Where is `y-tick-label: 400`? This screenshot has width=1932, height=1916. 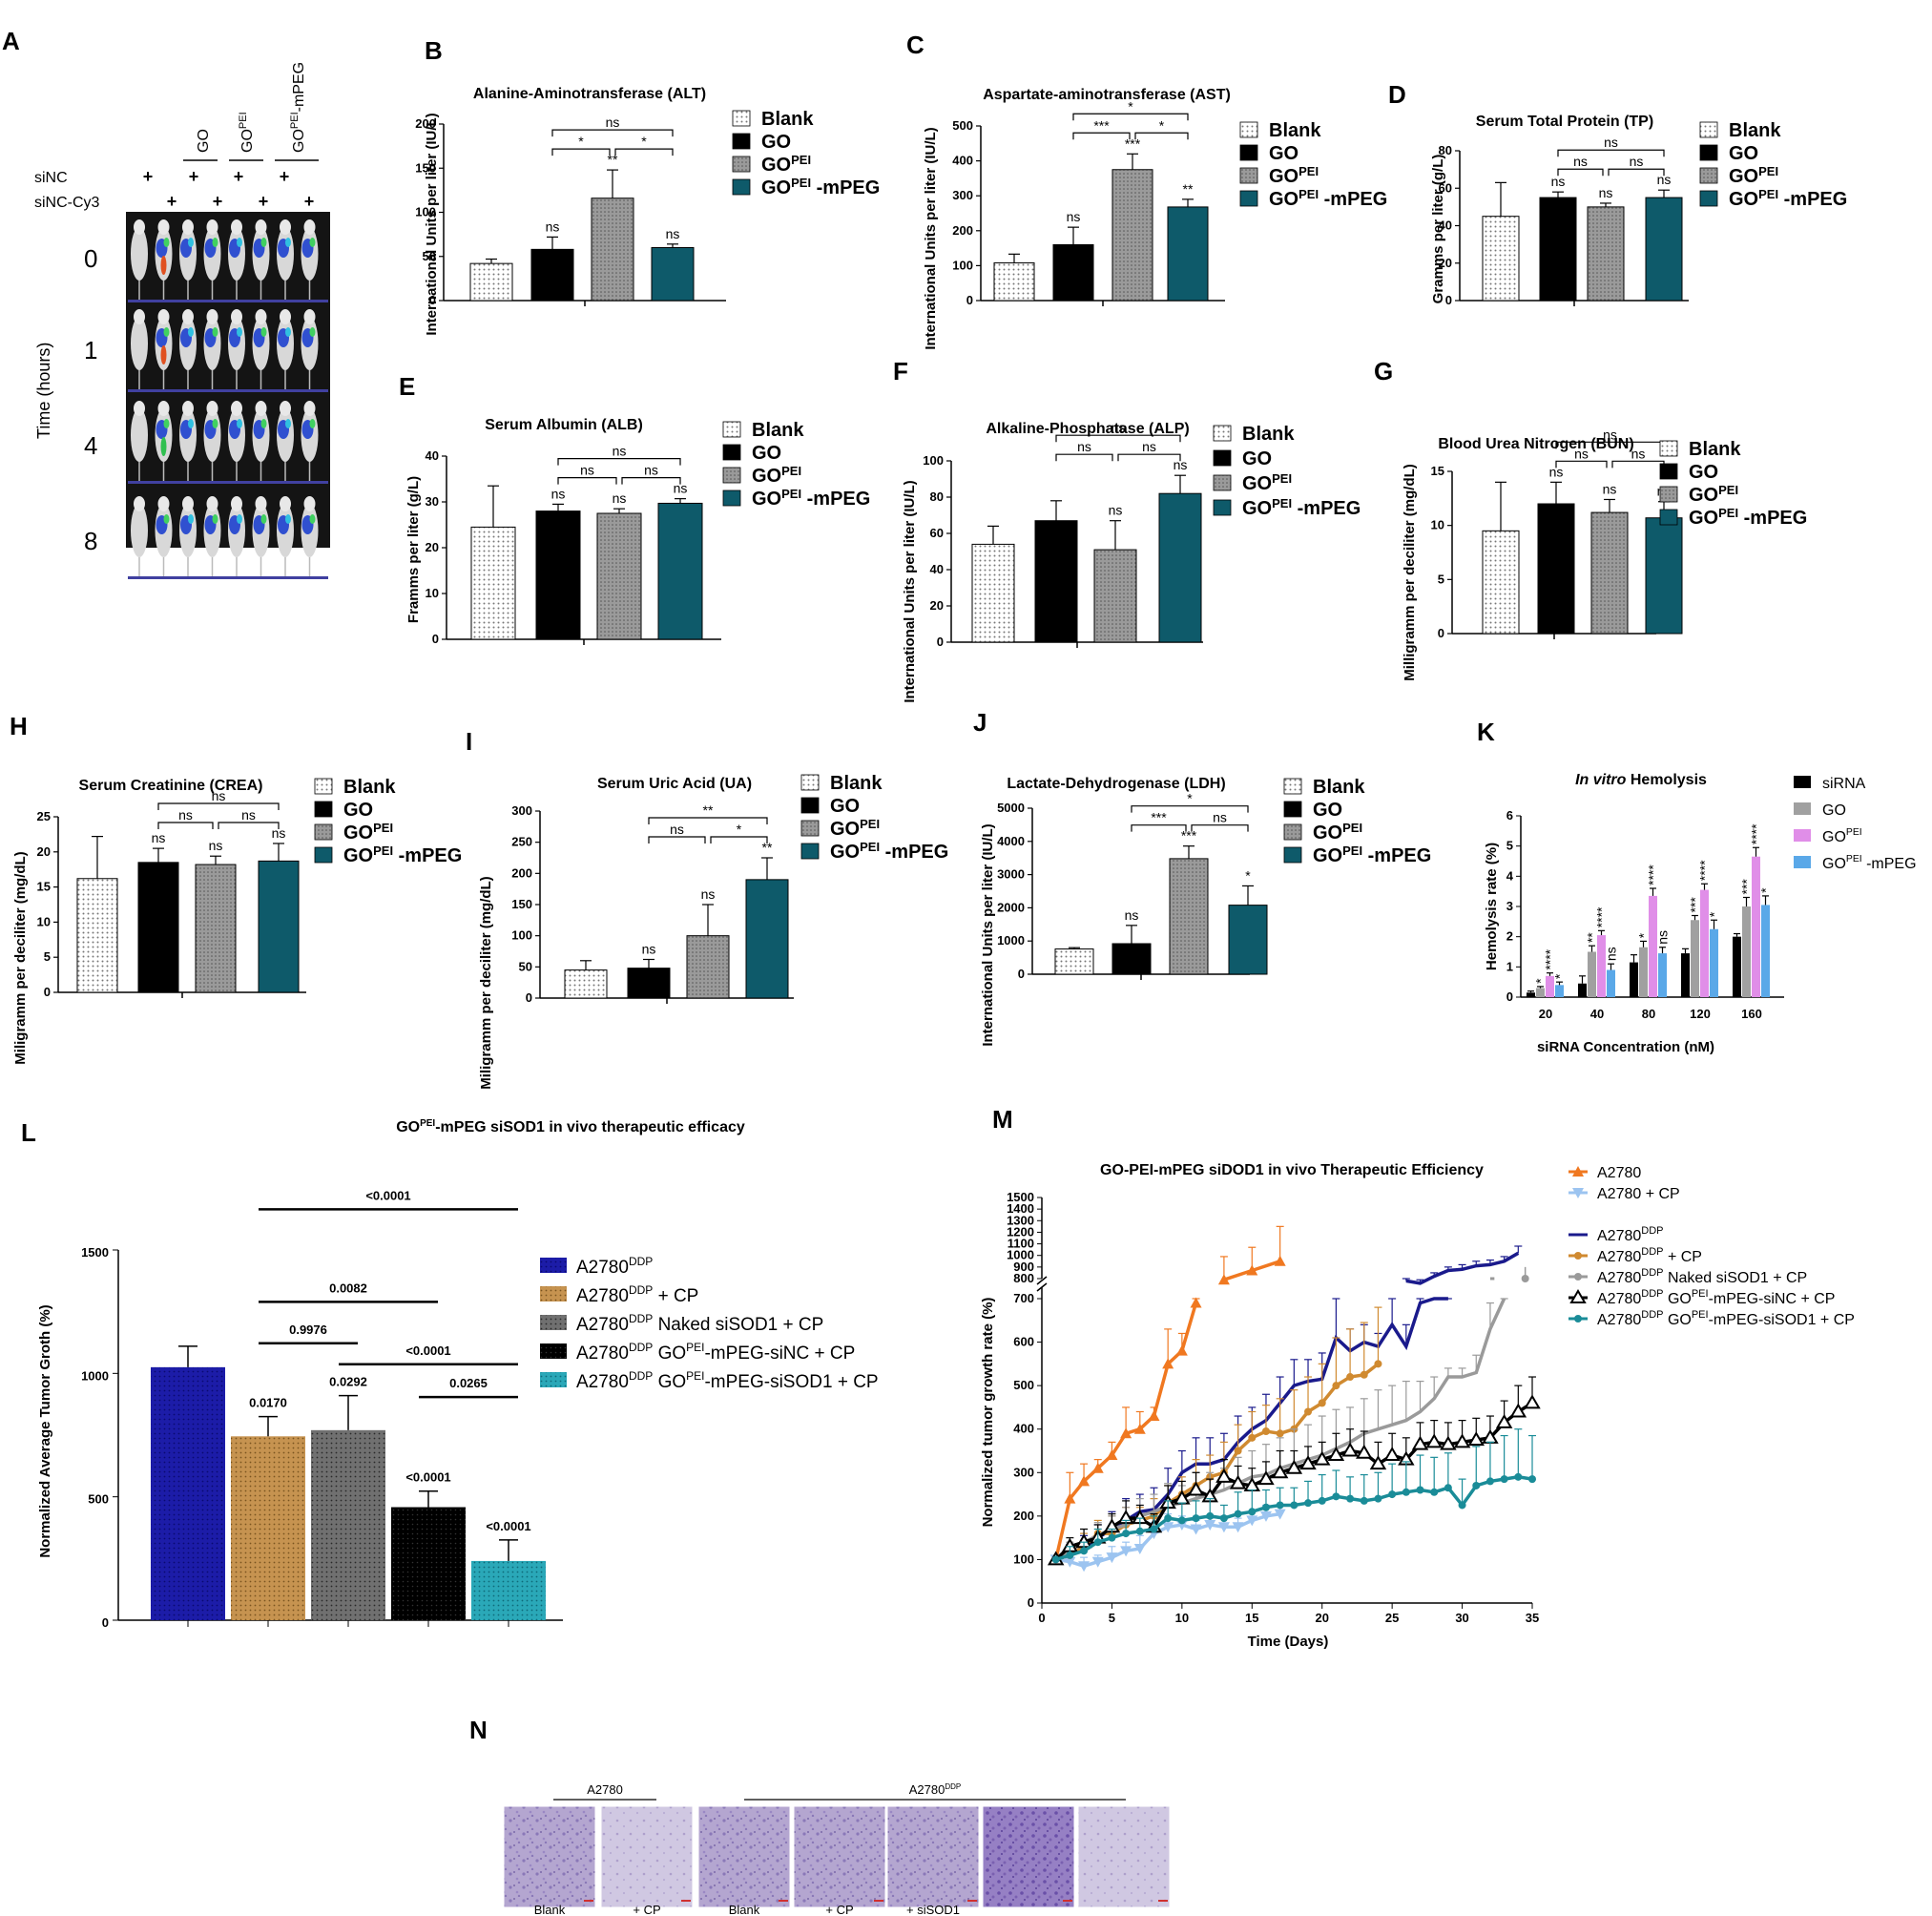
y-tick-label: 400 is located at coordinates (962, 161).